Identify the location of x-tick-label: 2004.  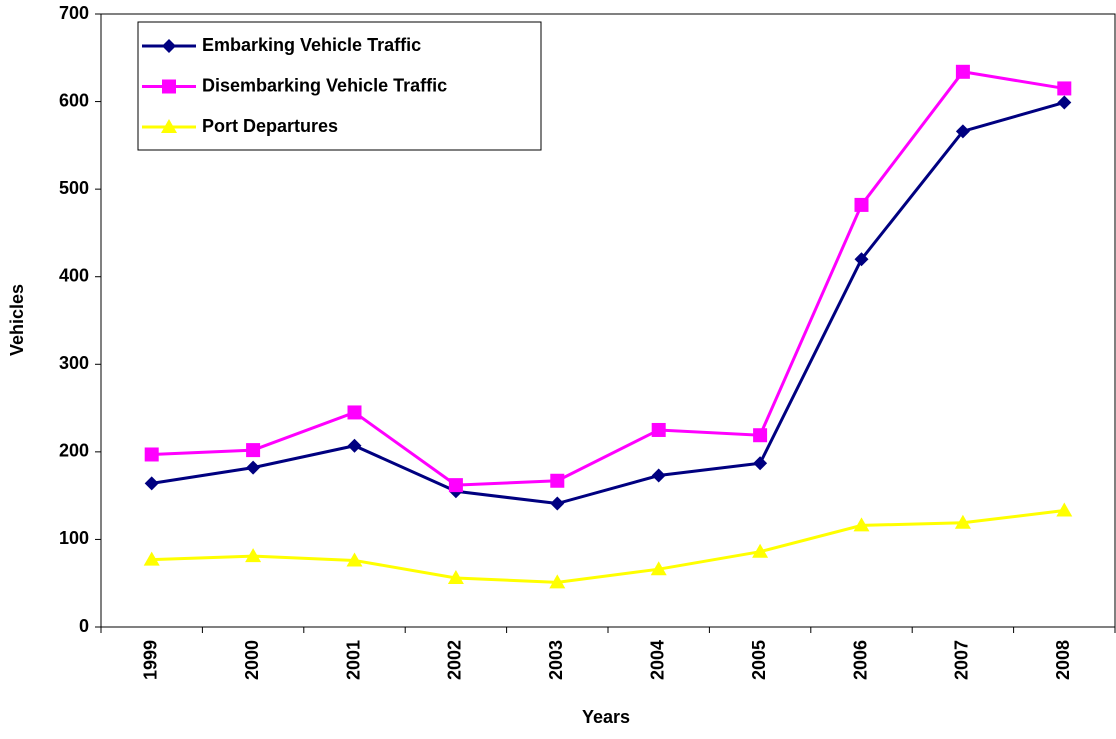
(657, 660).